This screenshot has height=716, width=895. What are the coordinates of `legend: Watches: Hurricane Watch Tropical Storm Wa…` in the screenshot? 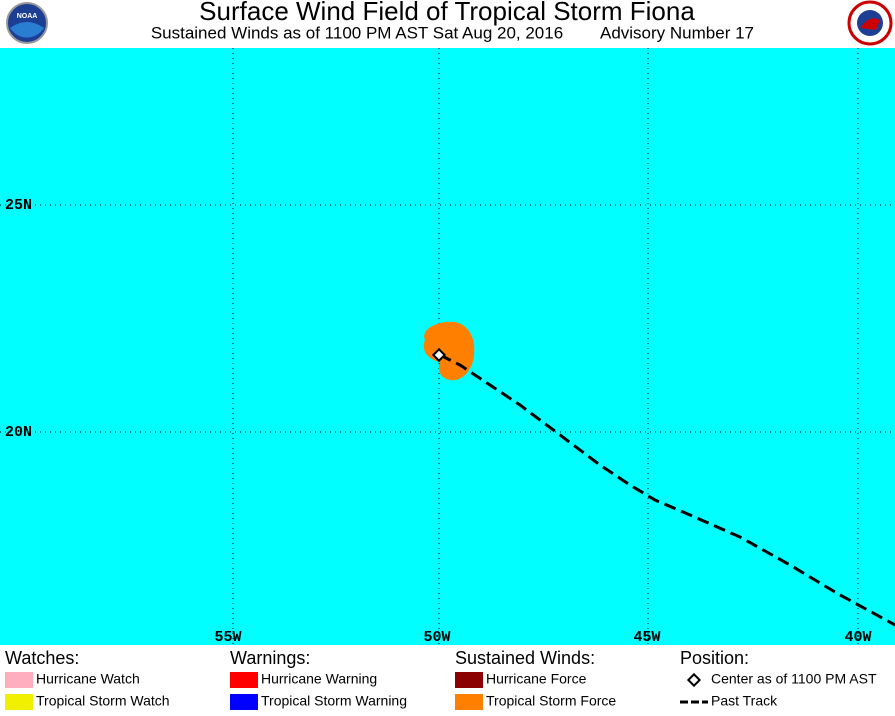 It's located at (441, 679).